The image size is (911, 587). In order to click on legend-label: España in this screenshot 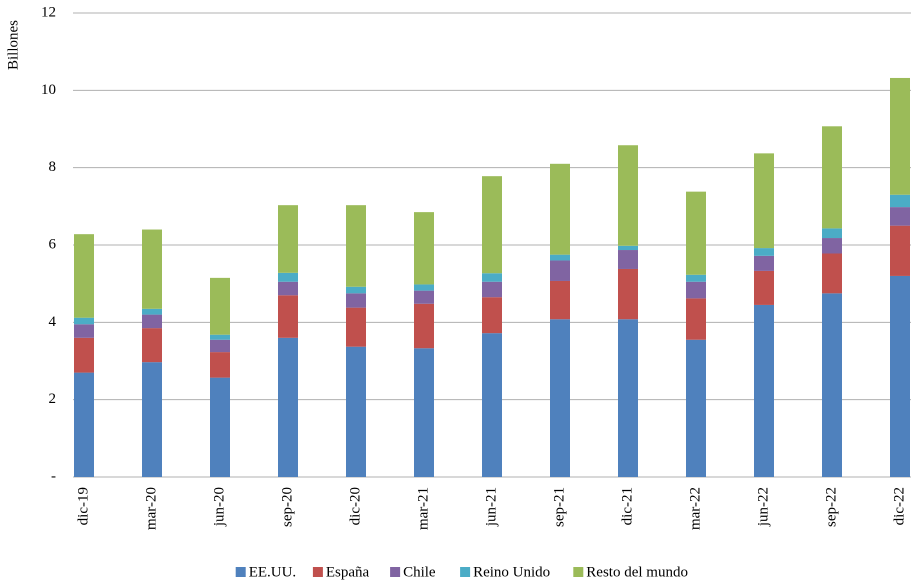, I will do `click(348, 572)`.